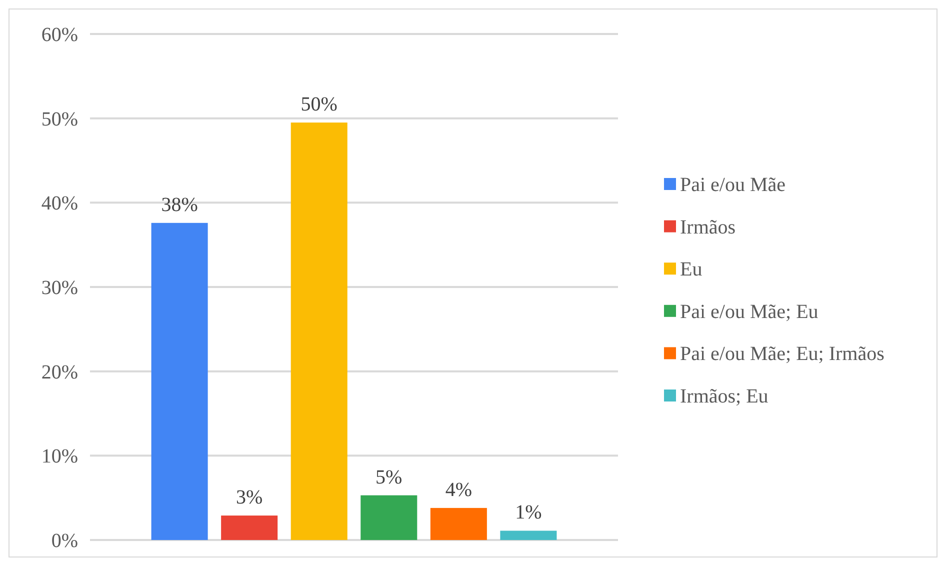  Describe the element at coordinates (179, 205) in the screenshot. I see `data-label: 38%` at that location.